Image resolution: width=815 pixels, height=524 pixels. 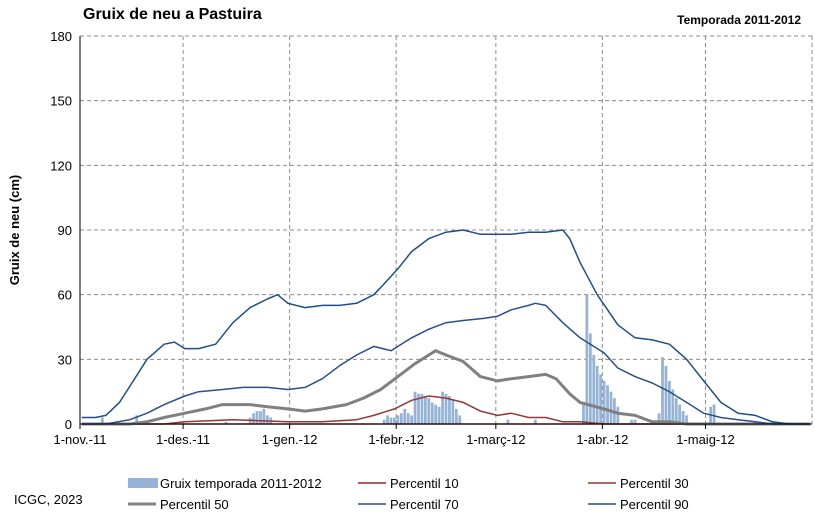 What do you see at coordinates (495, 439) in the screenshot?
I see `x-tick-label: 1-març-12` at bounding box center [495, 439].